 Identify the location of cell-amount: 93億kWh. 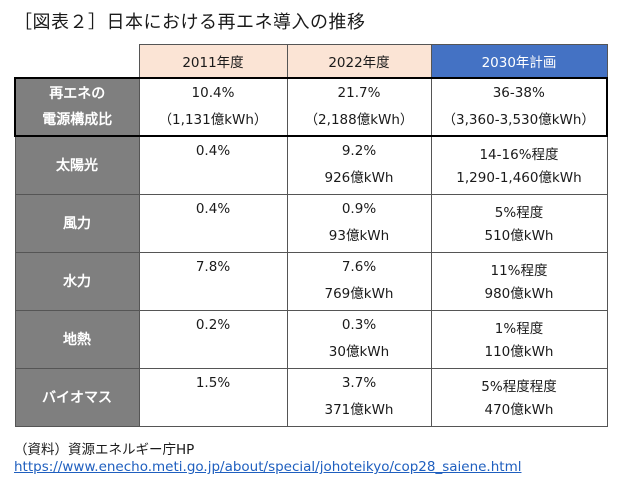
(359, 235).